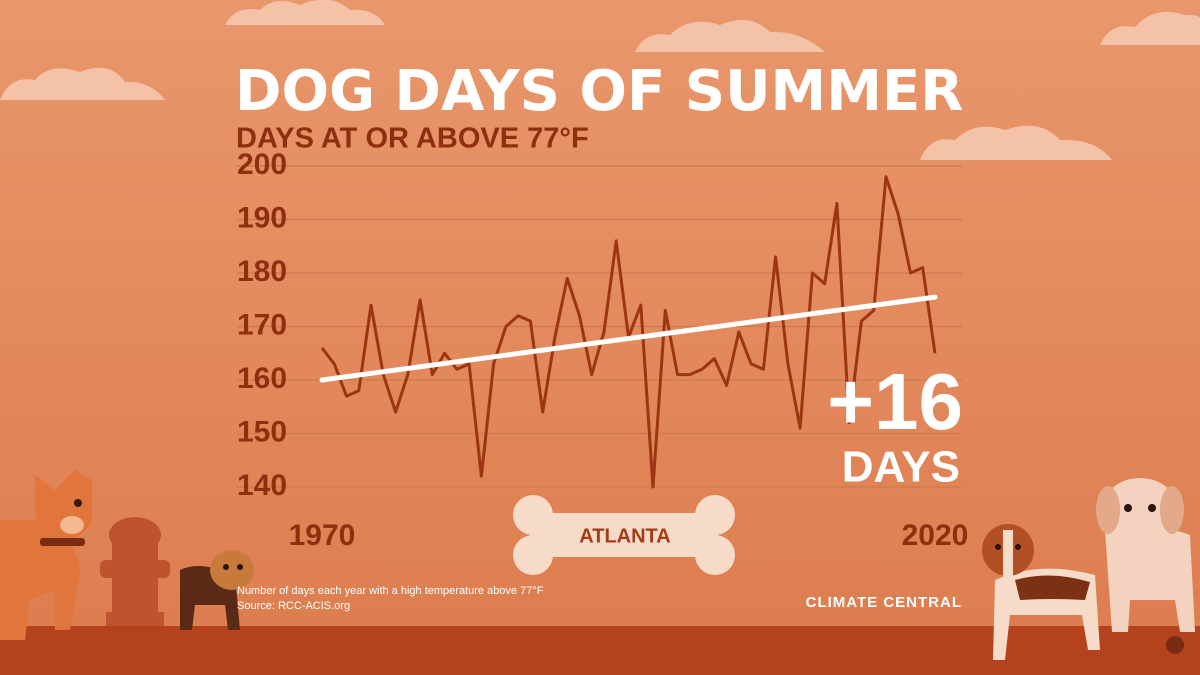 Image resolution: width=1200 pixels, height=675 pixels. I want to click on y-tick-label: 150, so click(262, 431).